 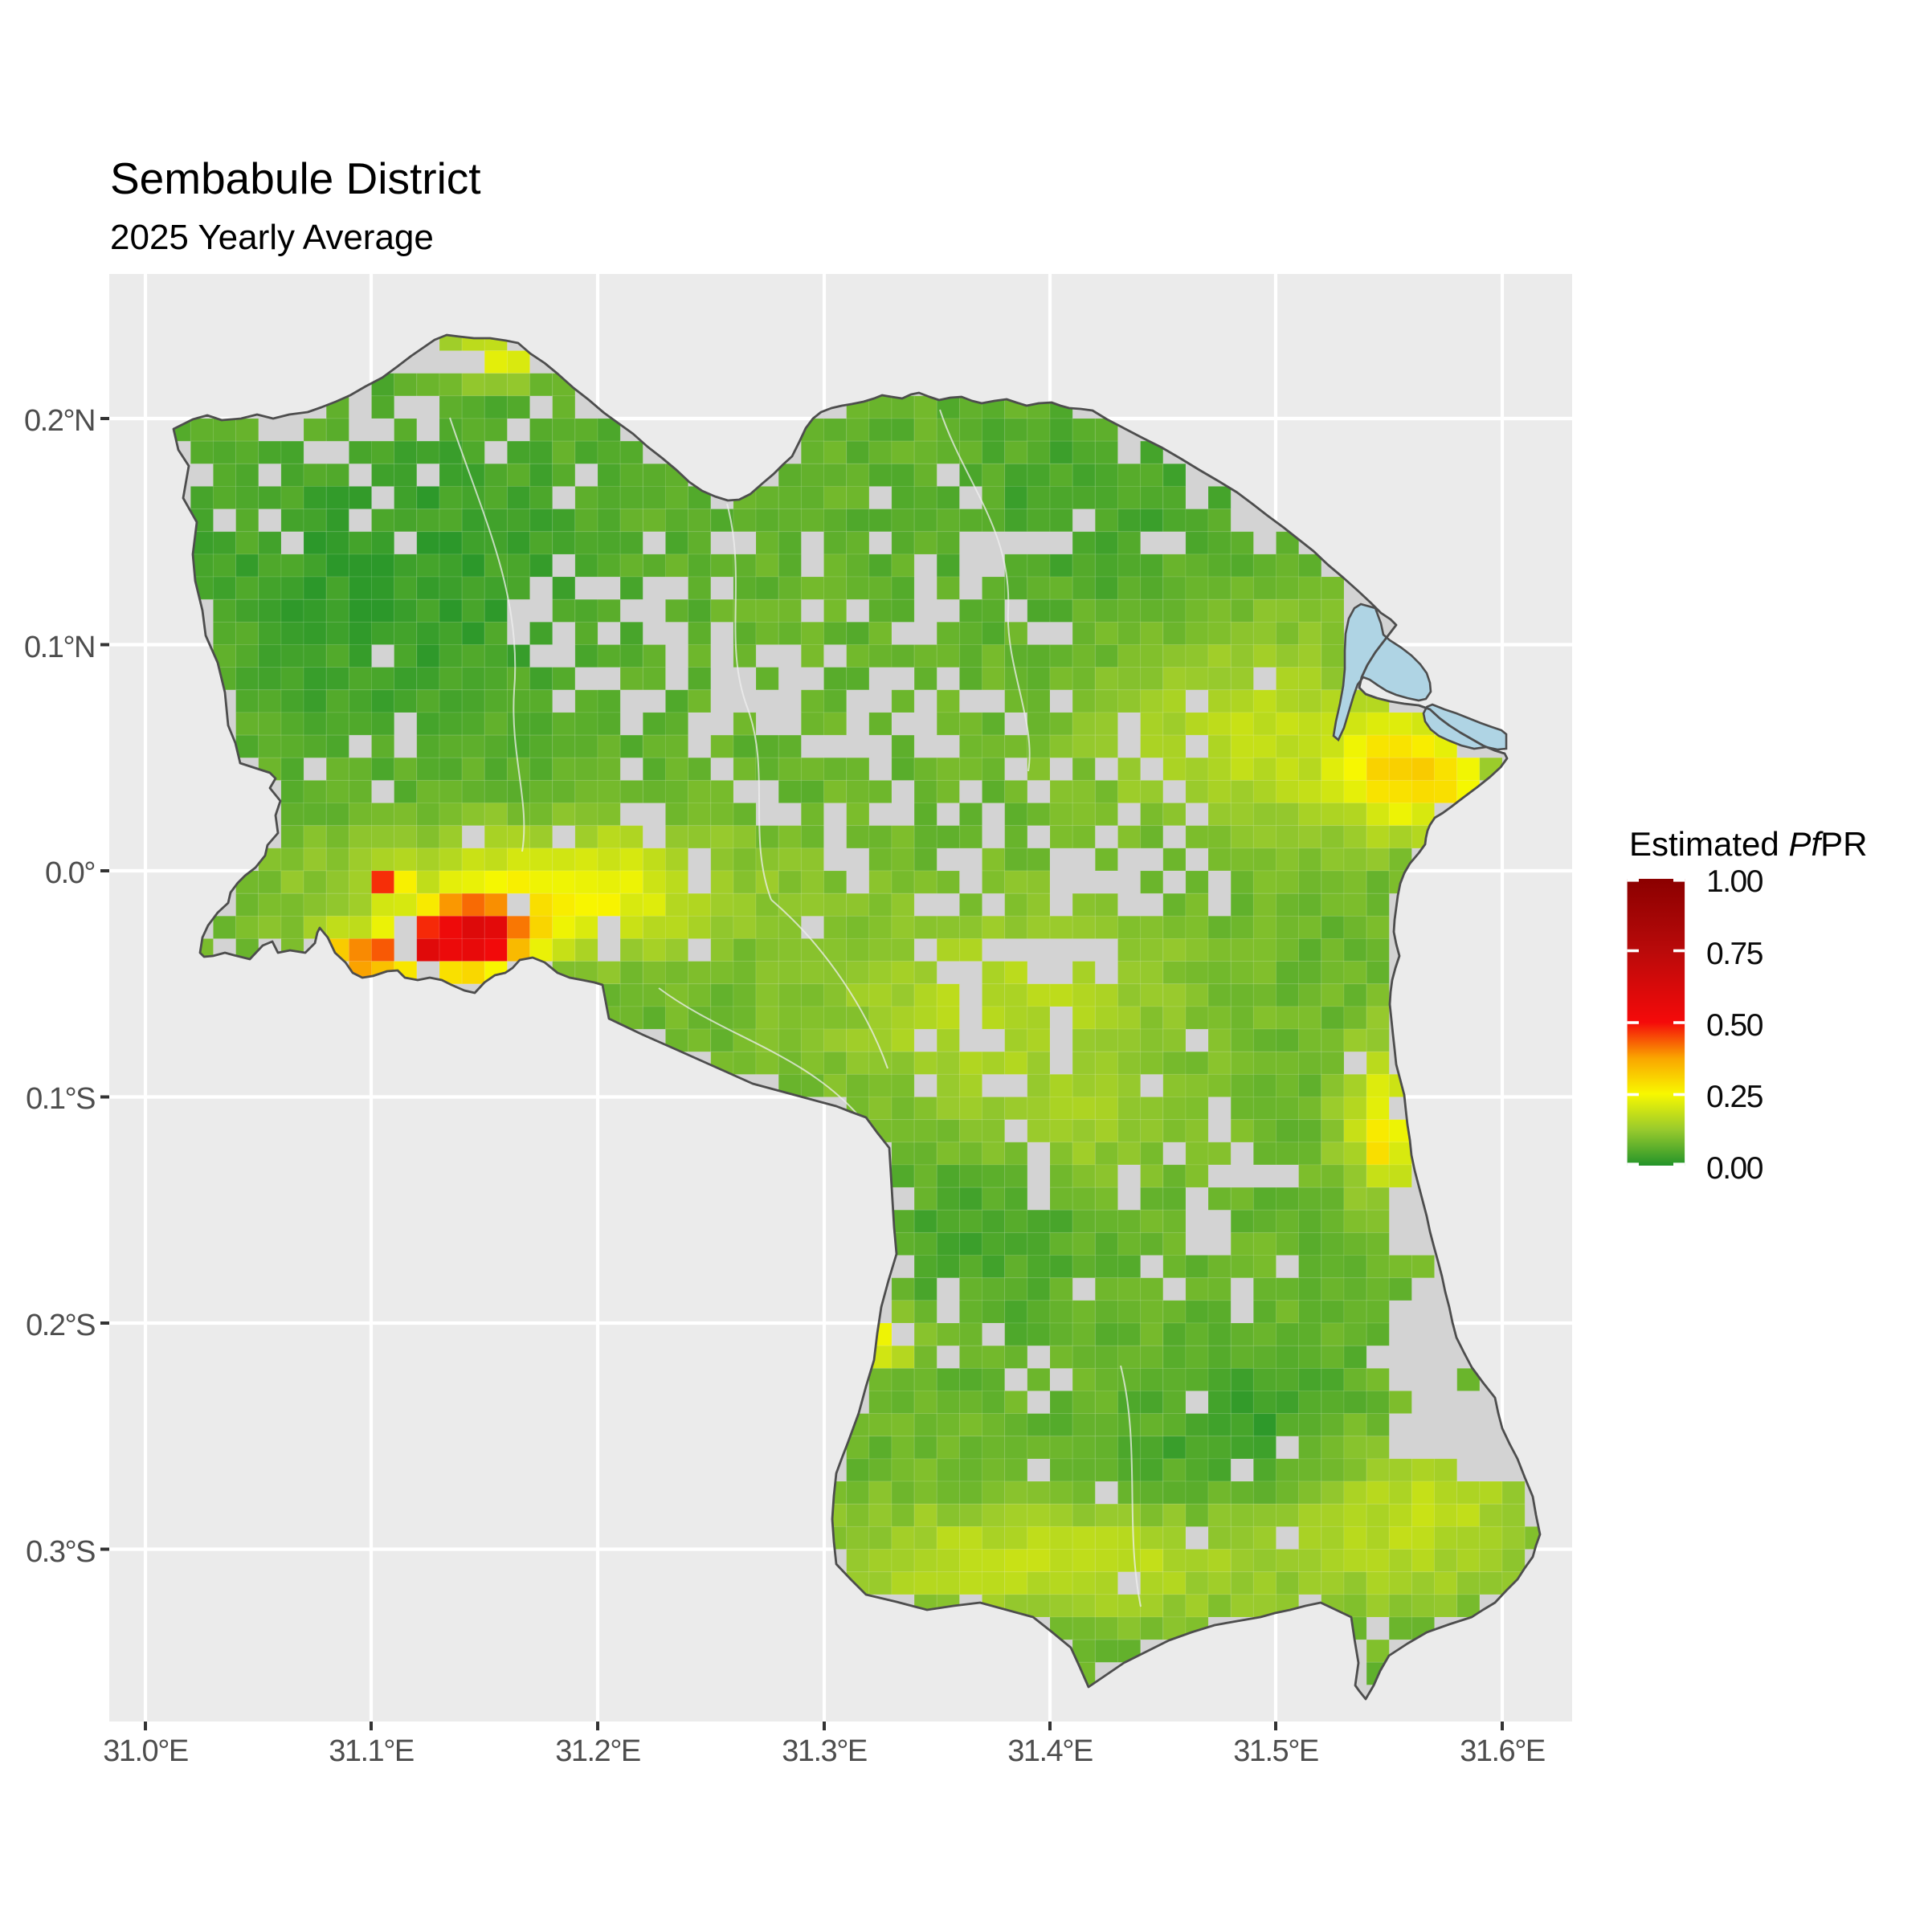 I want to click on svg-text: 0.00, so click(x=1734, y=1168).